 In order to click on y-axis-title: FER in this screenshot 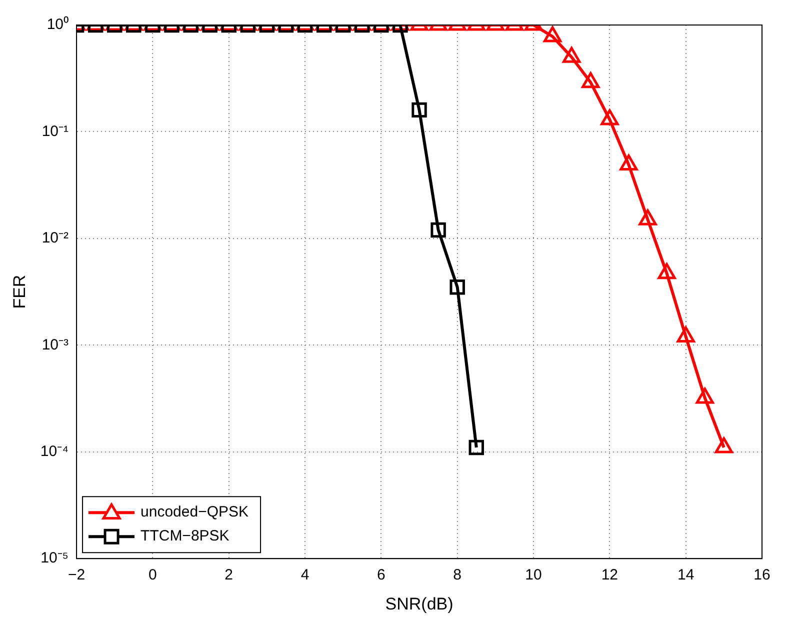, I will do `click(19, 291)`.